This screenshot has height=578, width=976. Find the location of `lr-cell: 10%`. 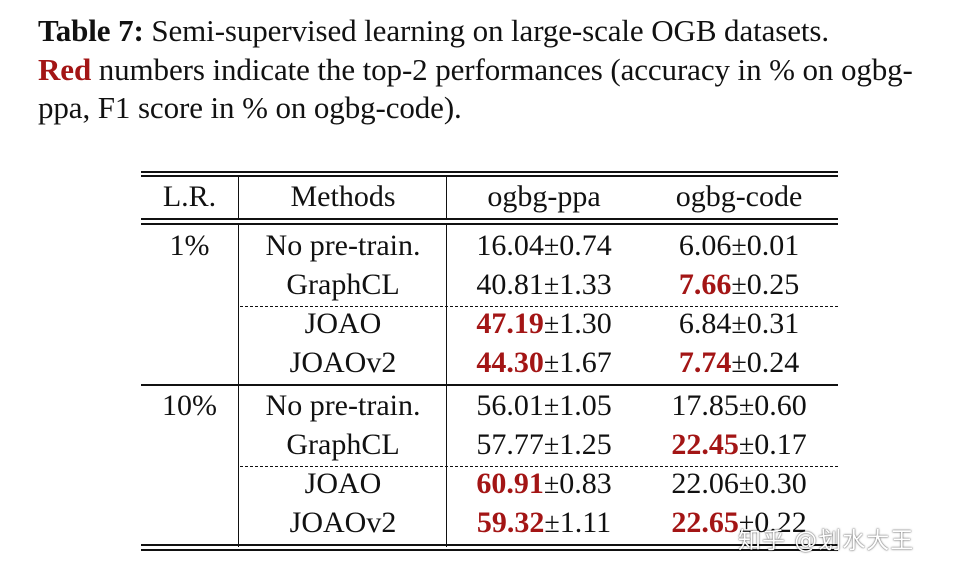

lr-cell: 10% is located at coordinates (189, 405).